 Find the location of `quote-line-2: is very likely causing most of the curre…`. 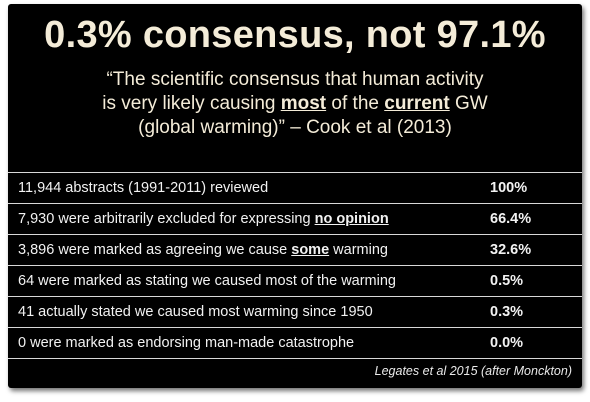

quote-line-2: is very likely causing most of the curre… is located at coordinates (295, 104).